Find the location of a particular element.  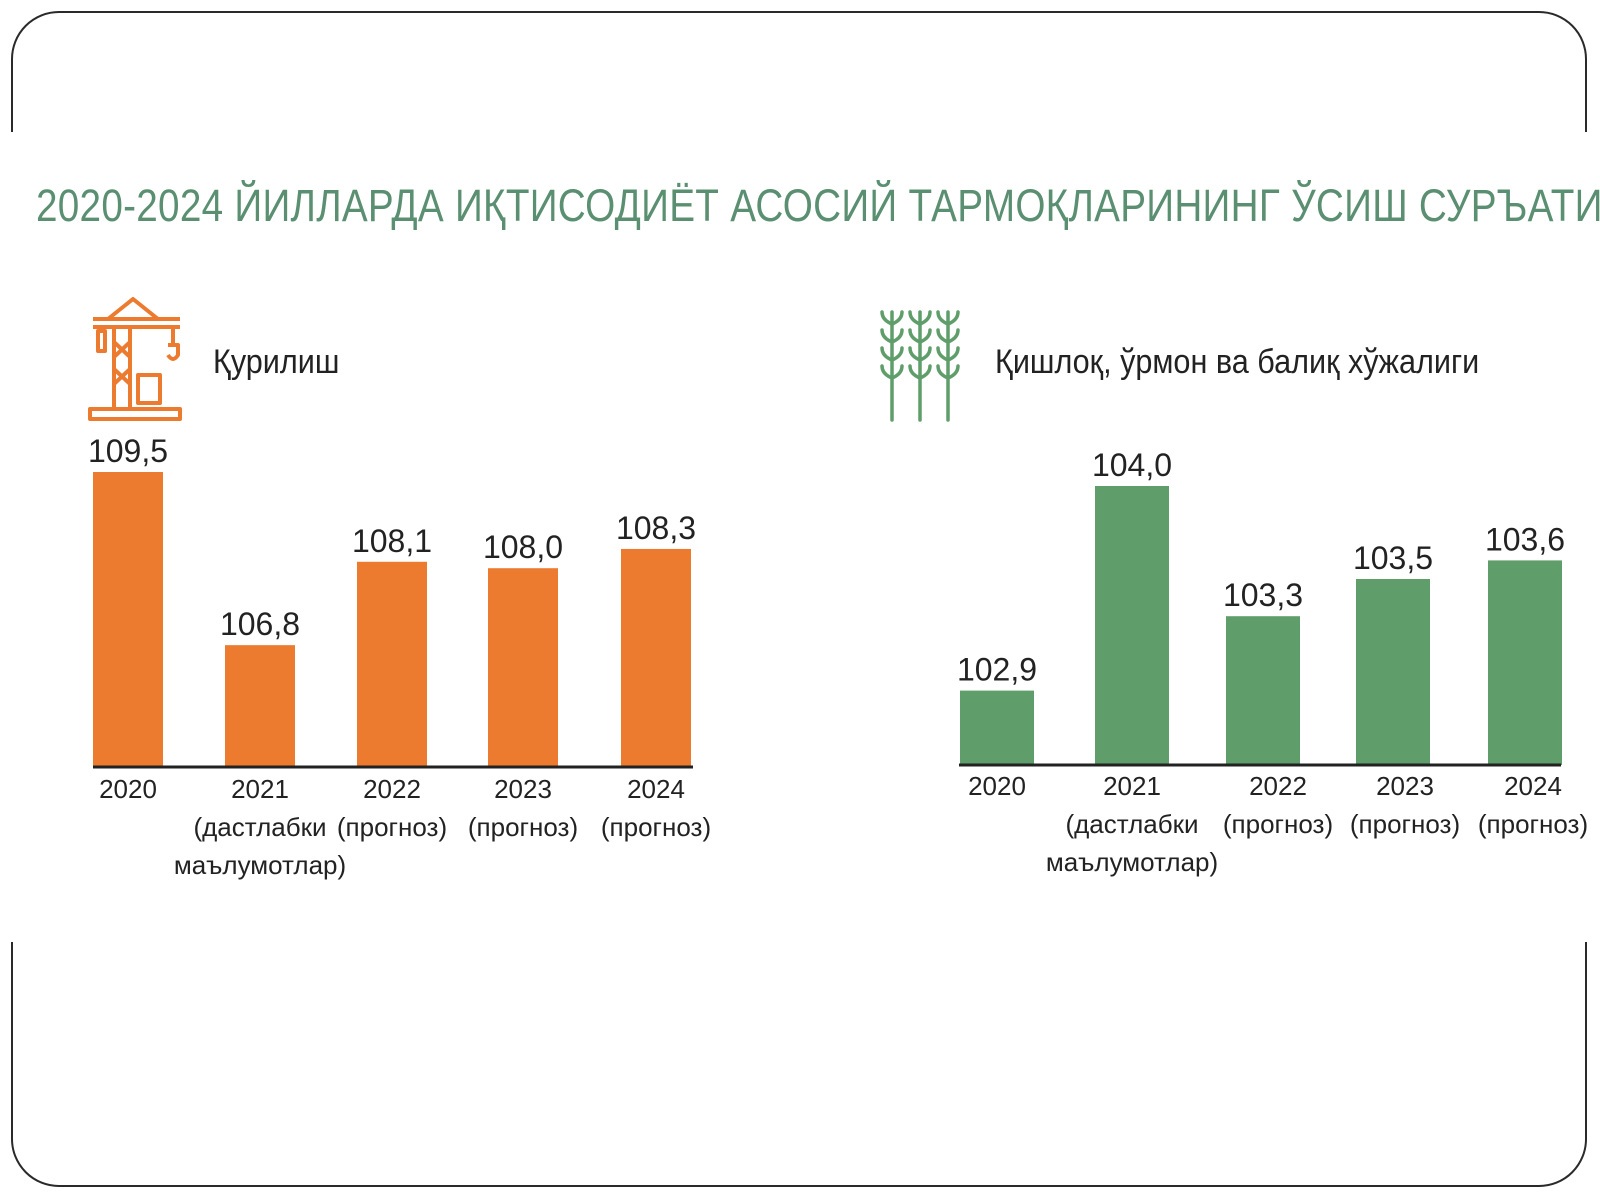

agriculture-category-label-2: 2022 (прогноз) is located at coordinates (1278, 805).